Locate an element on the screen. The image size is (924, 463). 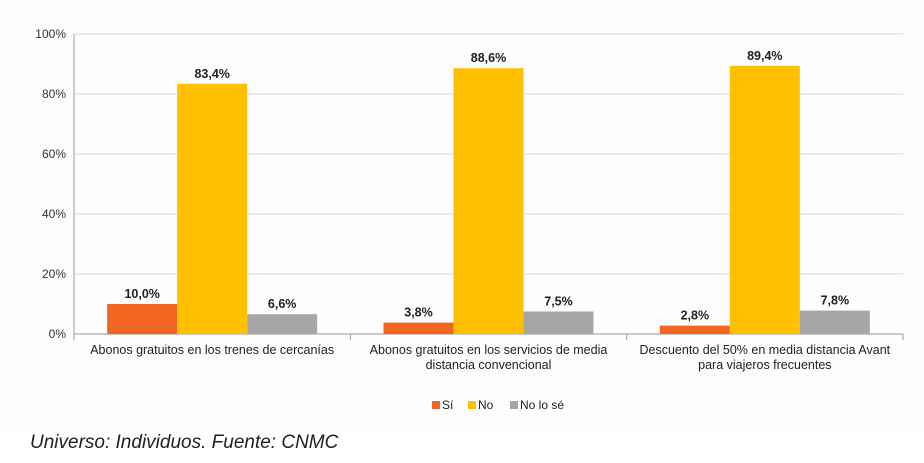
y-tick-label: 40% is located at coordinates (54, 214).